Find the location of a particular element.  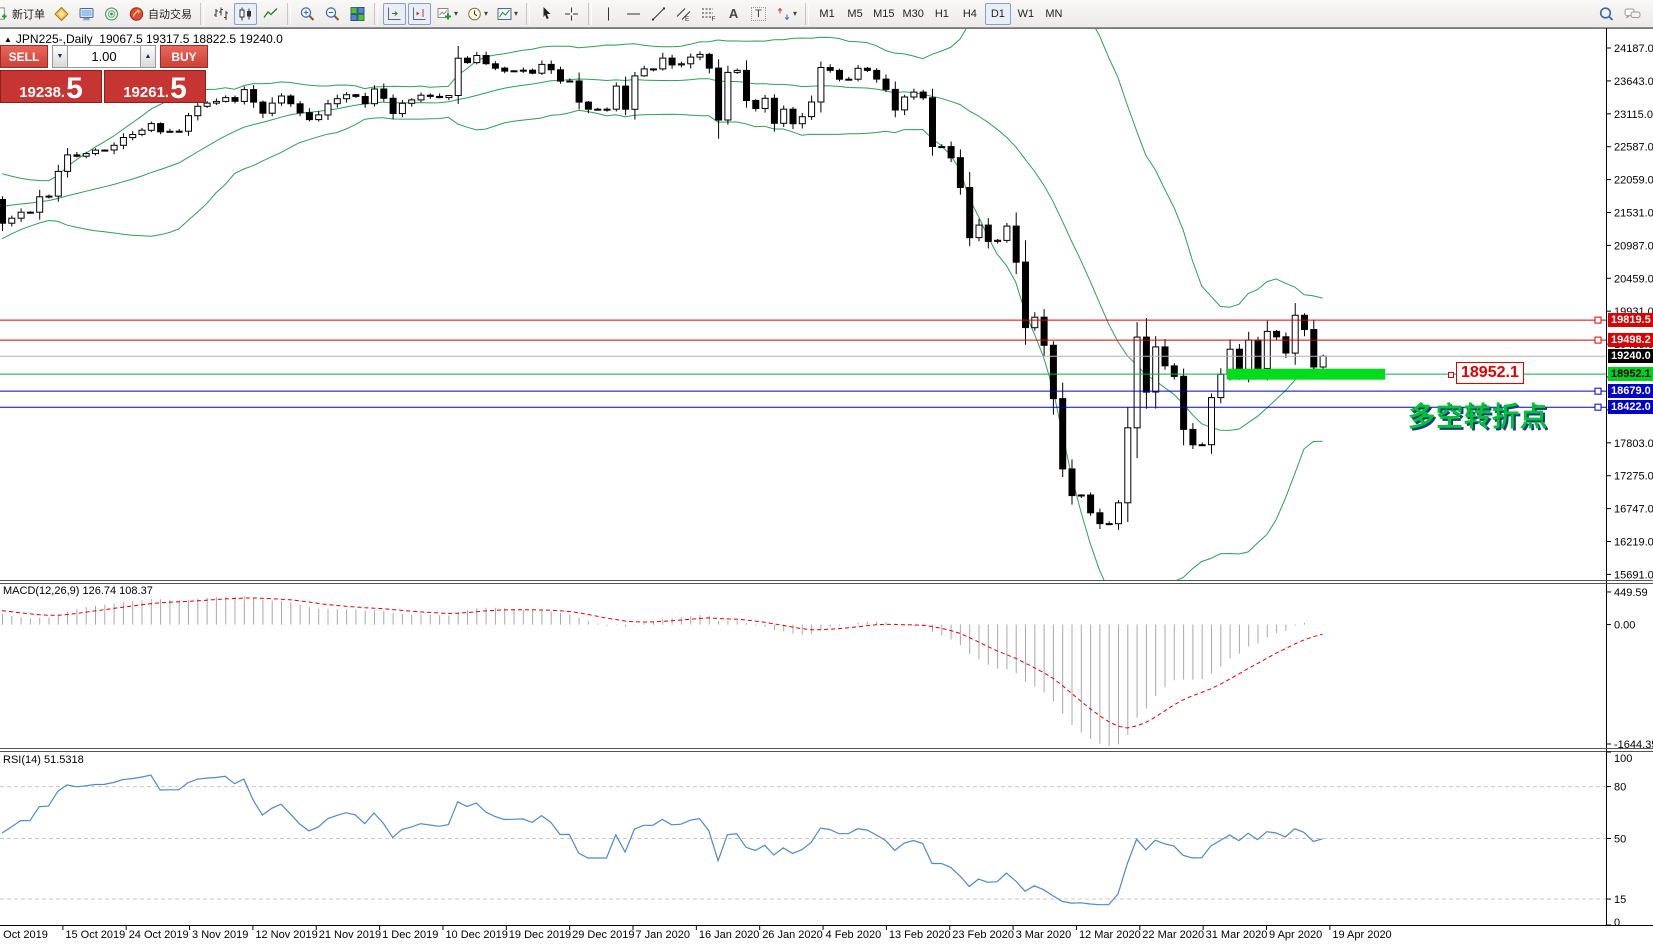

autotrading-icon is located at coordinates (136, 14).